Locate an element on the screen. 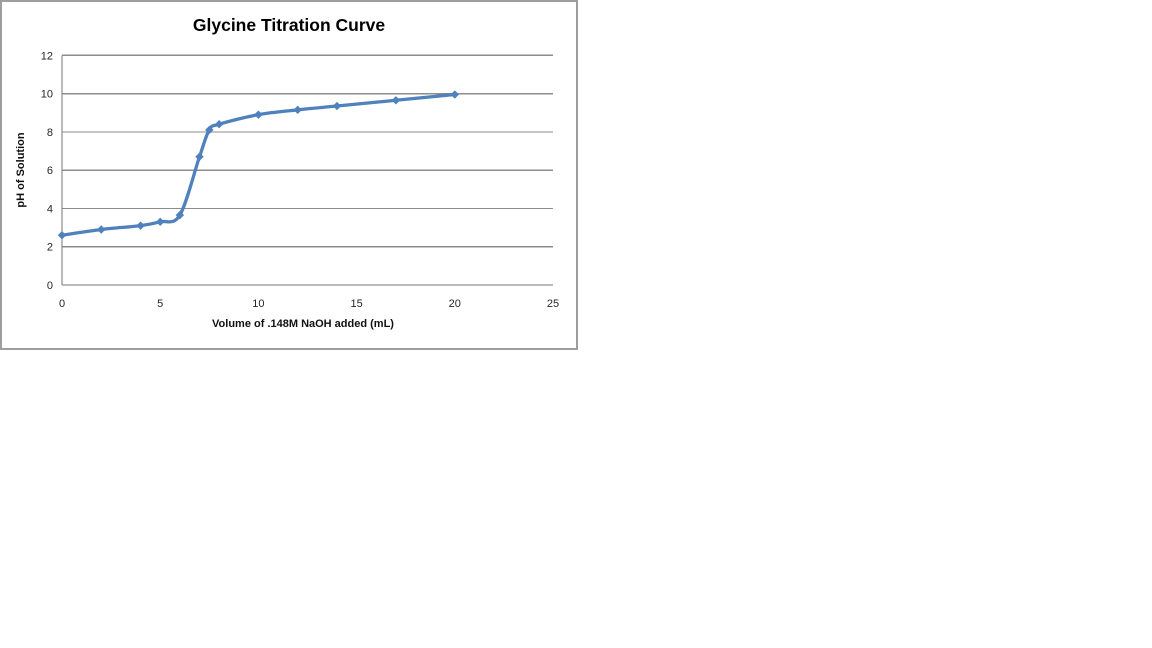 The image size is (1152, 648). y-tick-label: 4 is located at coordinates (50, 209).